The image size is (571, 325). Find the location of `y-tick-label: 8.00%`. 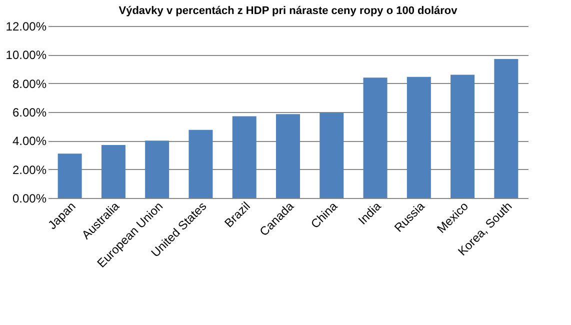

y-tick-label: 8.00% is located at coordinates (29, 83).